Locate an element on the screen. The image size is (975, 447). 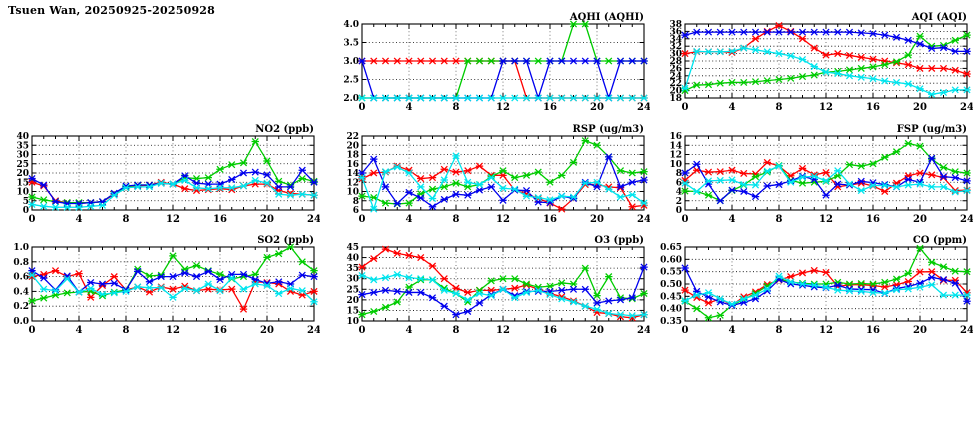
y-tick-label: 0.6 is located at coordinates (21, 278).